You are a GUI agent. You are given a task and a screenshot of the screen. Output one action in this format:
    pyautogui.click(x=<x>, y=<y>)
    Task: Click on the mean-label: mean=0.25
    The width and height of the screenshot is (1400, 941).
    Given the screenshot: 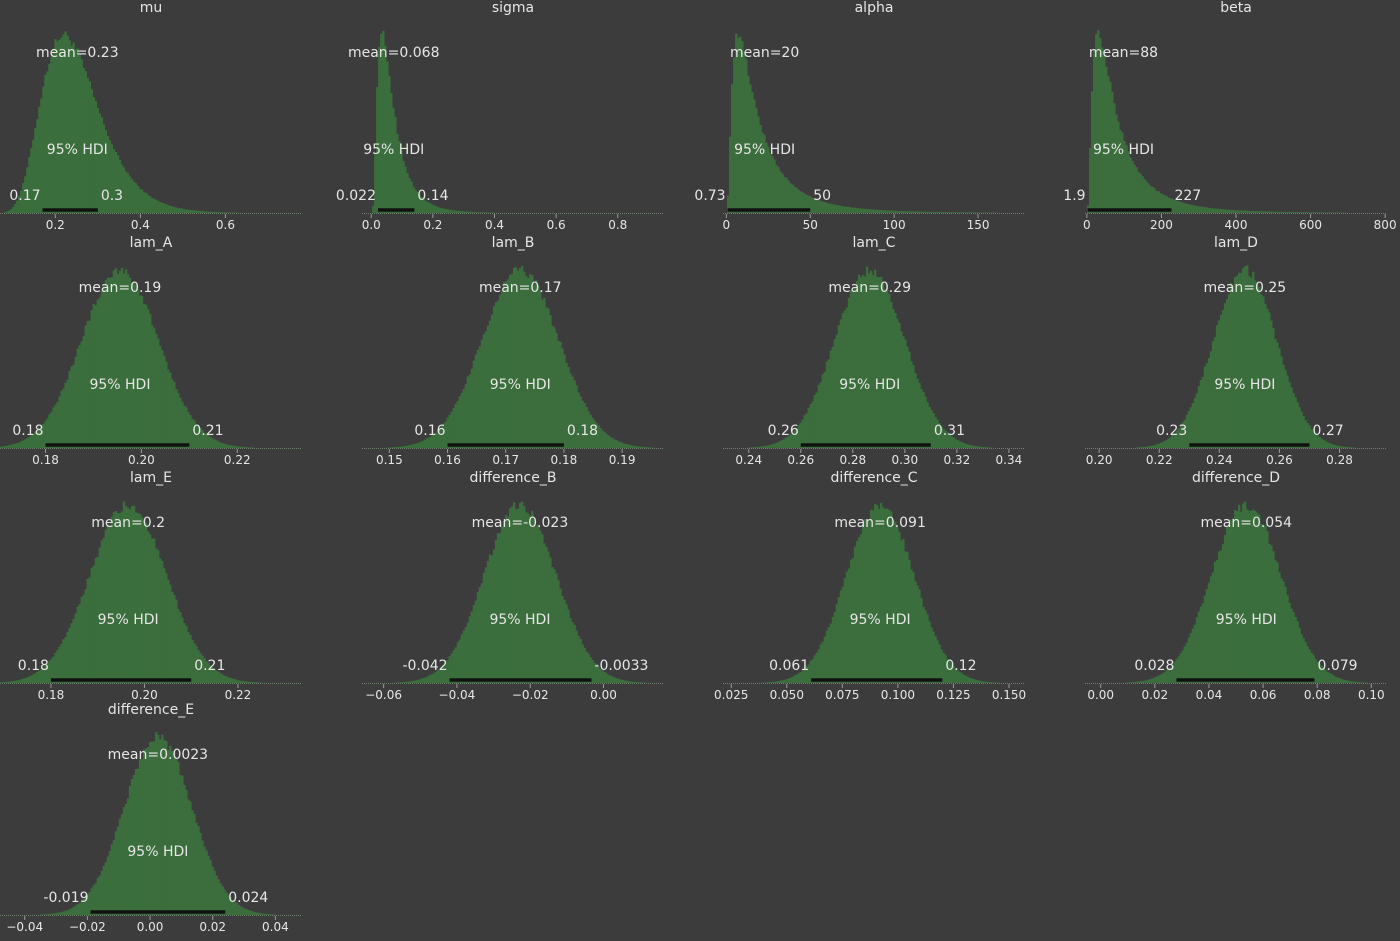 What is the action you would take?
    pyautogui.click(x=1245, y=288)
    